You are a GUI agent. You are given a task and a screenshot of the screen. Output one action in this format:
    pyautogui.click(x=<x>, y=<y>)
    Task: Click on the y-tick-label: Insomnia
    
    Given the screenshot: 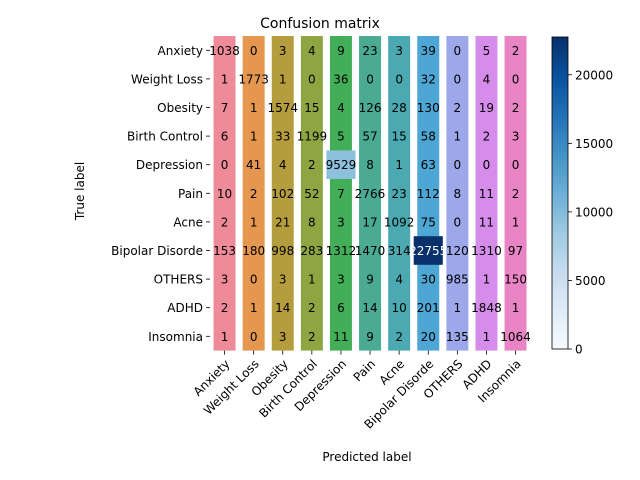 What is the action you would take?
    pyautogui.click(x=175, y=337)
    